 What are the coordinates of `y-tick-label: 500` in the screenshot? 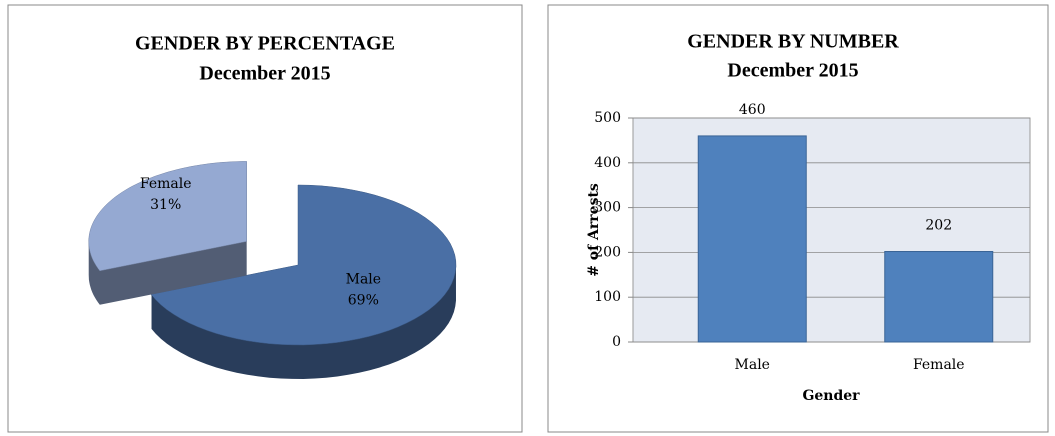 It's located at (607, 118).